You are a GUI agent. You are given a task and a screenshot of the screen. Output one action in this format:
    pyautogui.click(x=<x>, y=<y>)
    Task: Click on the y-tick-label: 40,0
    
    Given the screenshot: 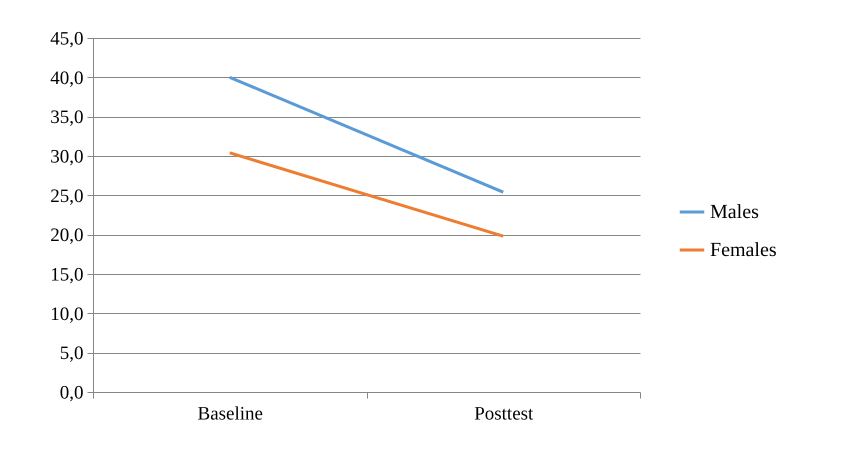 What is the action you would take?
    pyautogui.click(x=67, y=78)
    